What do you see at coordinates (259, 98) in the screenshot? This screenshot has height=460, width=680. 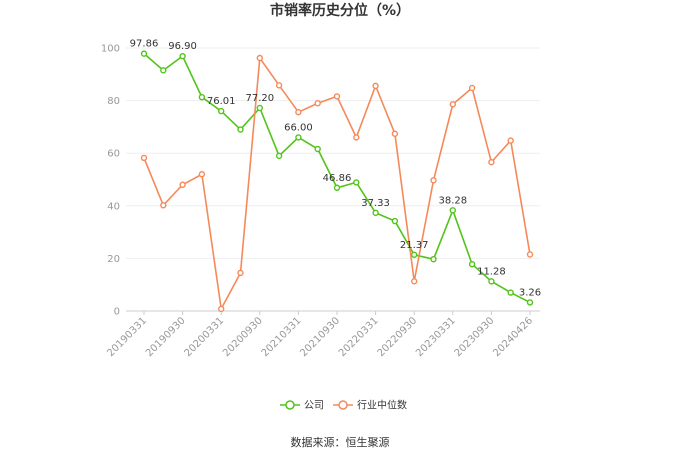 I see `data-label: 77.20` at bounding box center [259, 98].